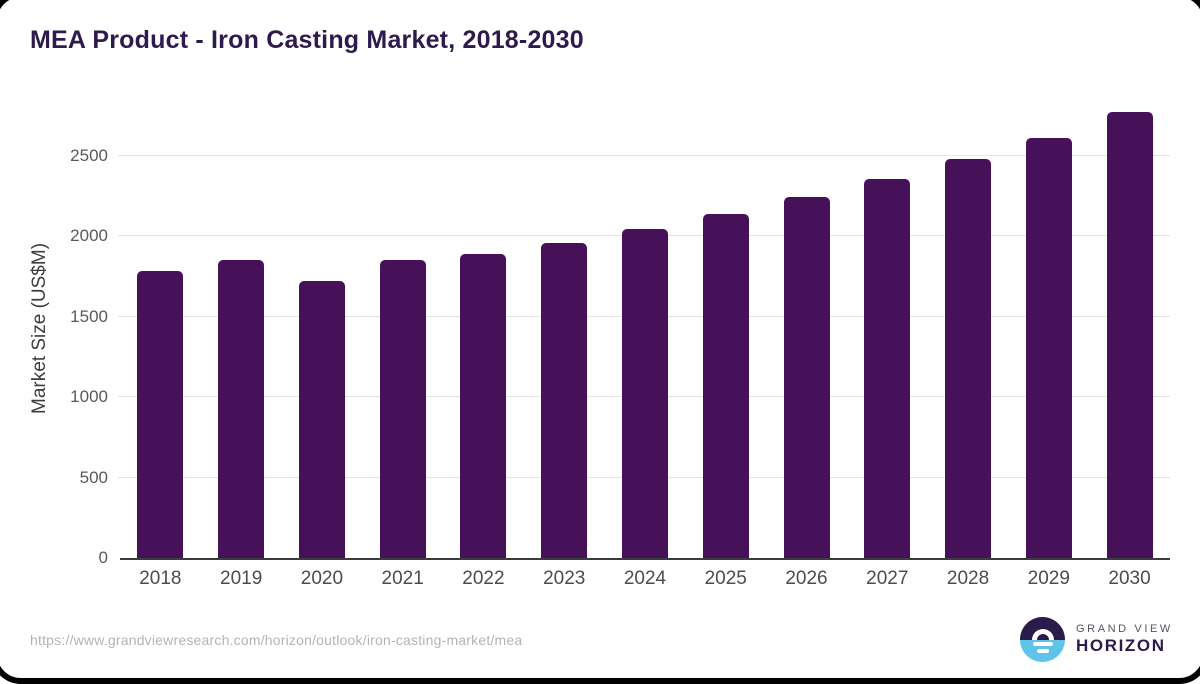 This screenshot has width=1200, height=684. I want to click on bar-2019, so click(241, 409).